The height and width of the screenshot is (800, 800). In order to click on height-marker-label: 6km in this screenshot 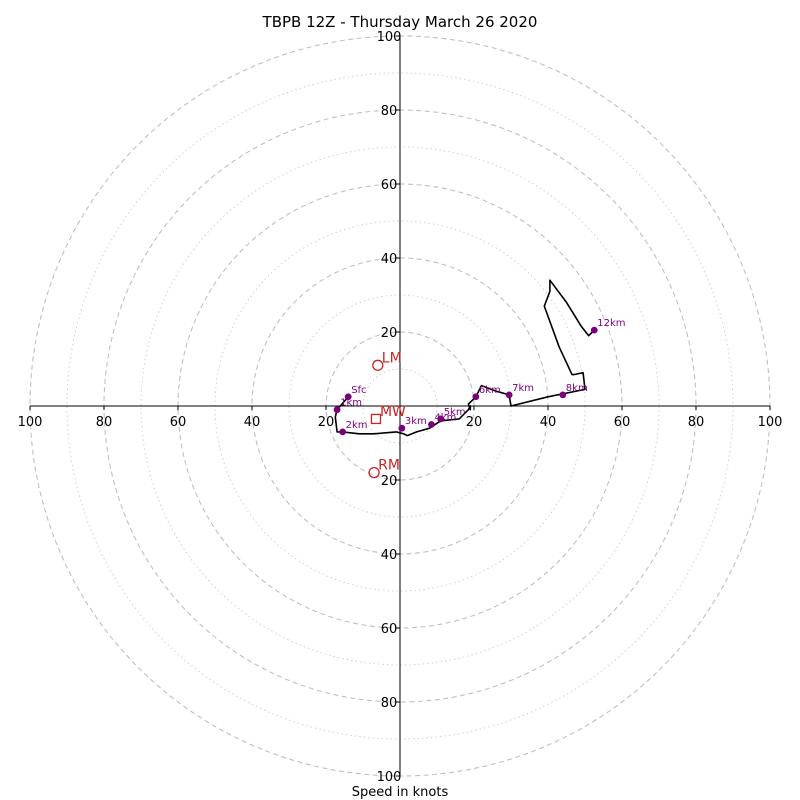, I will do `click(490, 390)`.